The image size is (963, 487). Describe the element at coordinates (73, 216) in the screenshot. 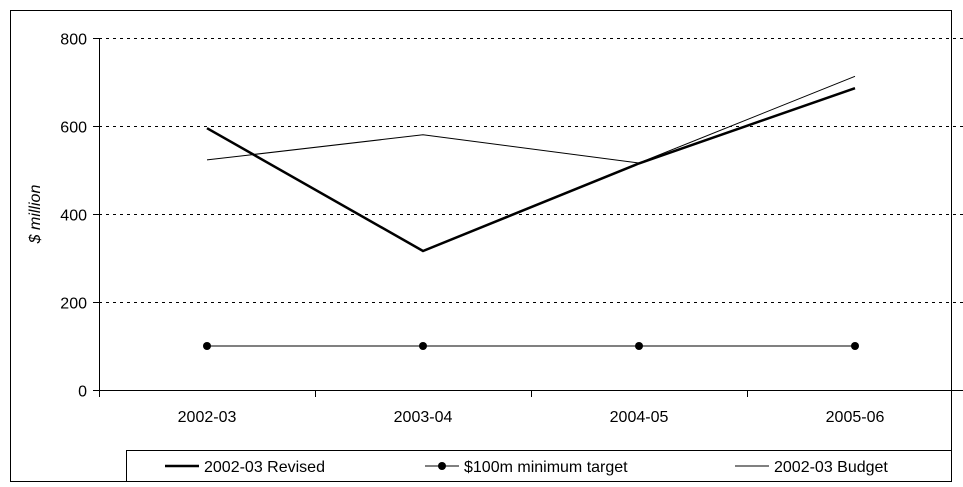

I see `y-tick-label: 400` at that location.